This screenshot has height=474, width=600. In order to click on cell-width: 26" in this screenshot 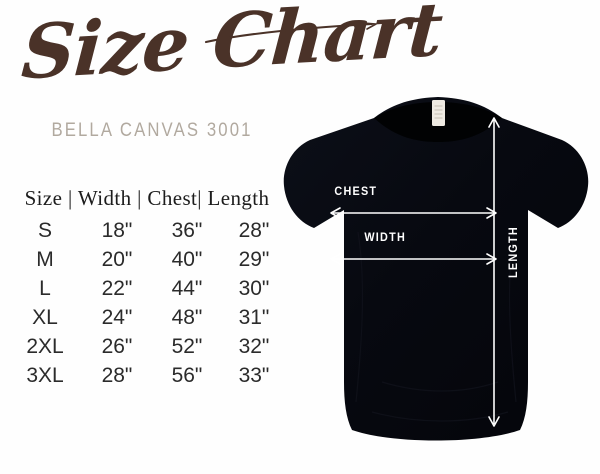, I will do `click(117, 346)`.